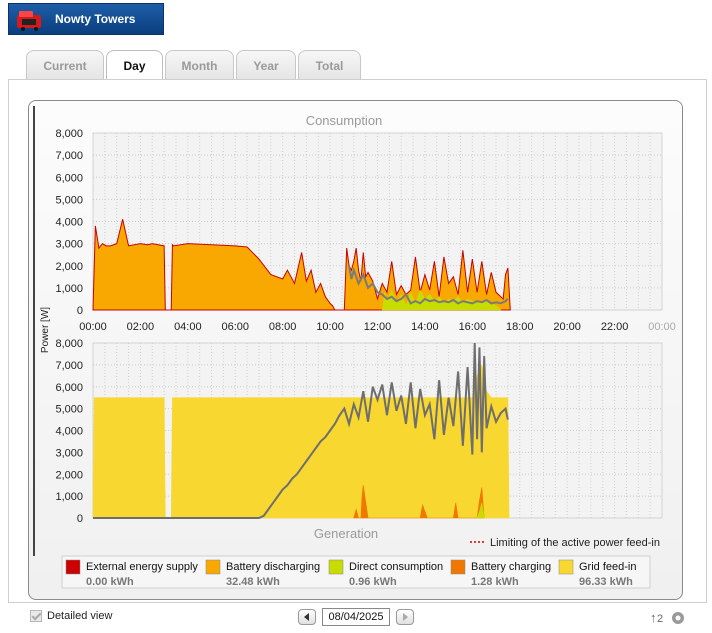 Image resolution: width=712 pixels, height=633 pixels. I want to click on tab-day: Day, so click(134, 65).